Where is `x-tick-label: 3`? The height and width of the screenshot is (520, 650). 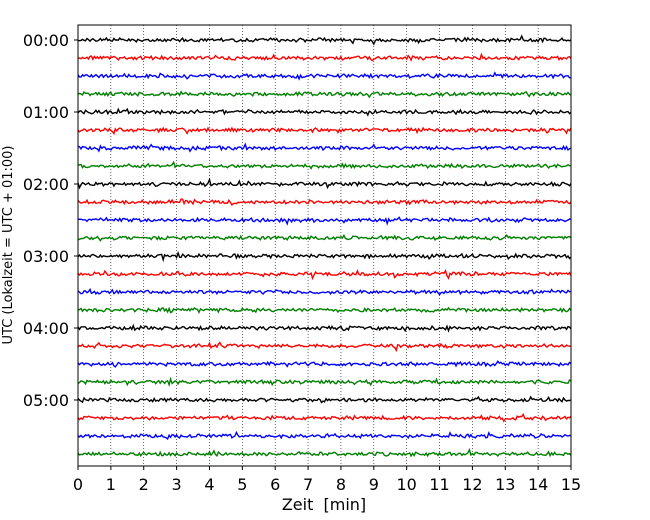 x-tick-label: 3 is located at coordinates (177, 484).